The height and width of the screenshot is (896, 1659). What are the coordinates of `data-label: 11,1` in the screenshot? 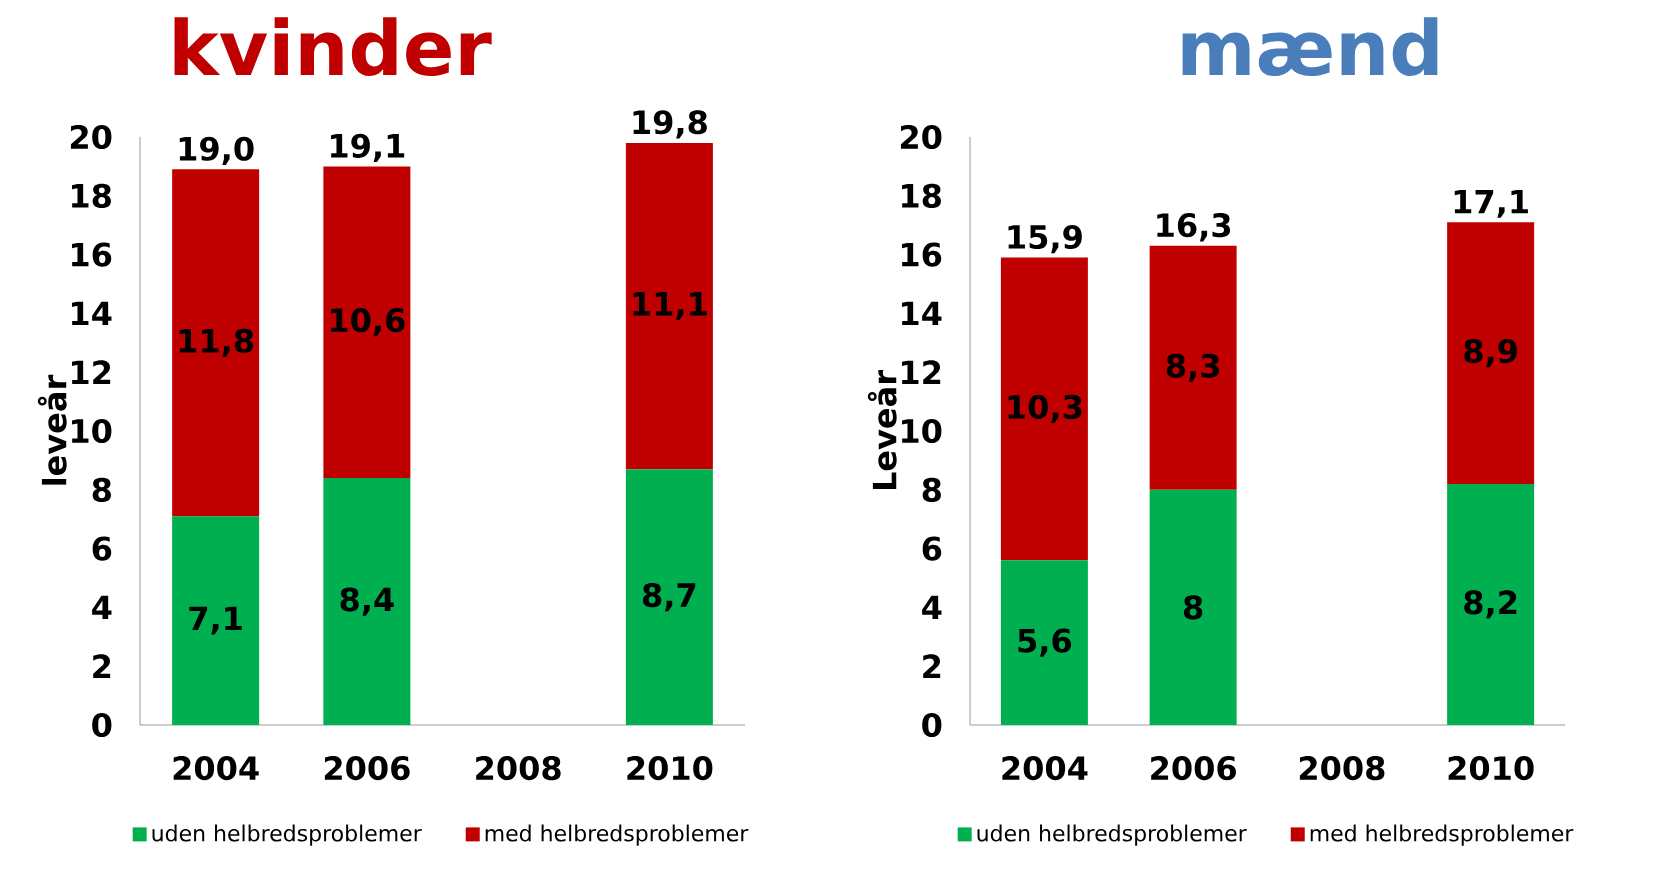 It's located at (670, 306).